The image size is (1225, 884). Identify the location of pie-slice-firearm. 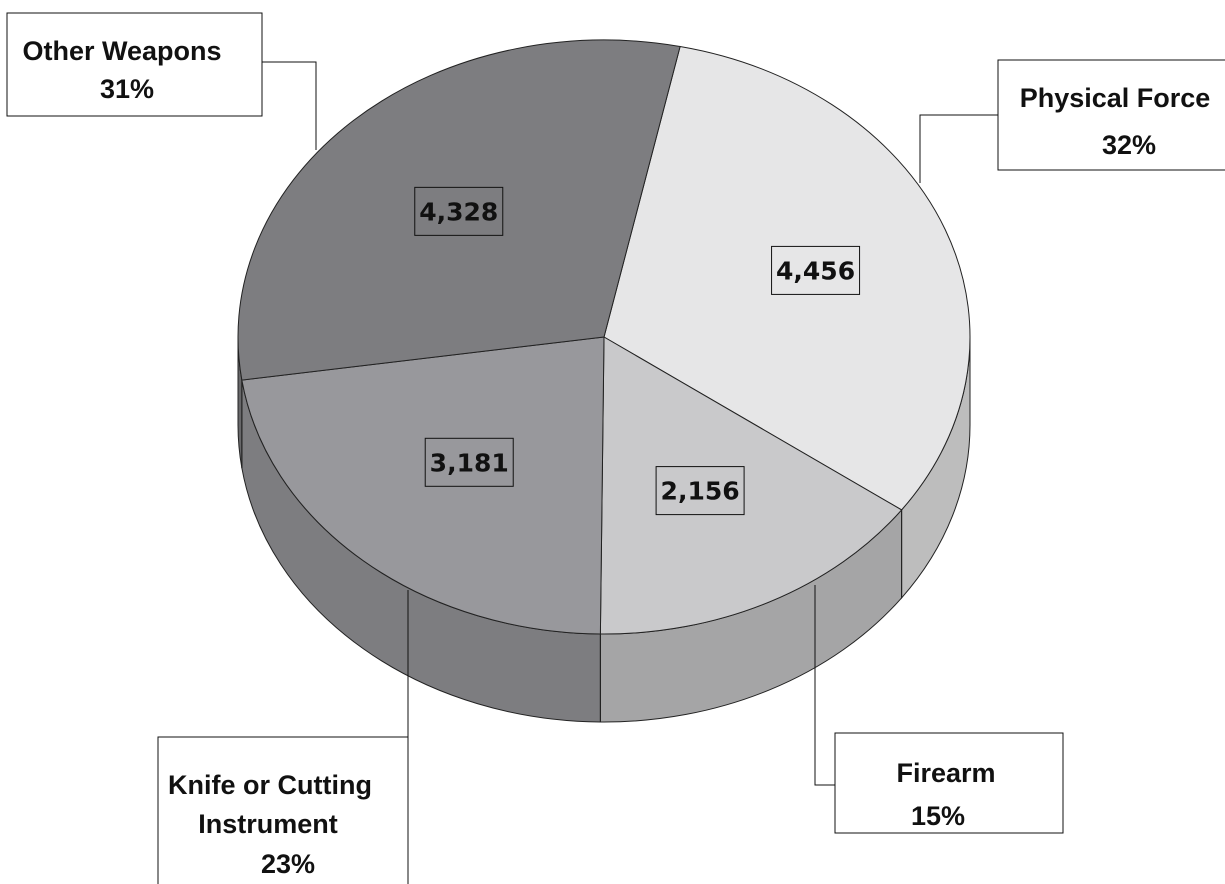
(751, 485).